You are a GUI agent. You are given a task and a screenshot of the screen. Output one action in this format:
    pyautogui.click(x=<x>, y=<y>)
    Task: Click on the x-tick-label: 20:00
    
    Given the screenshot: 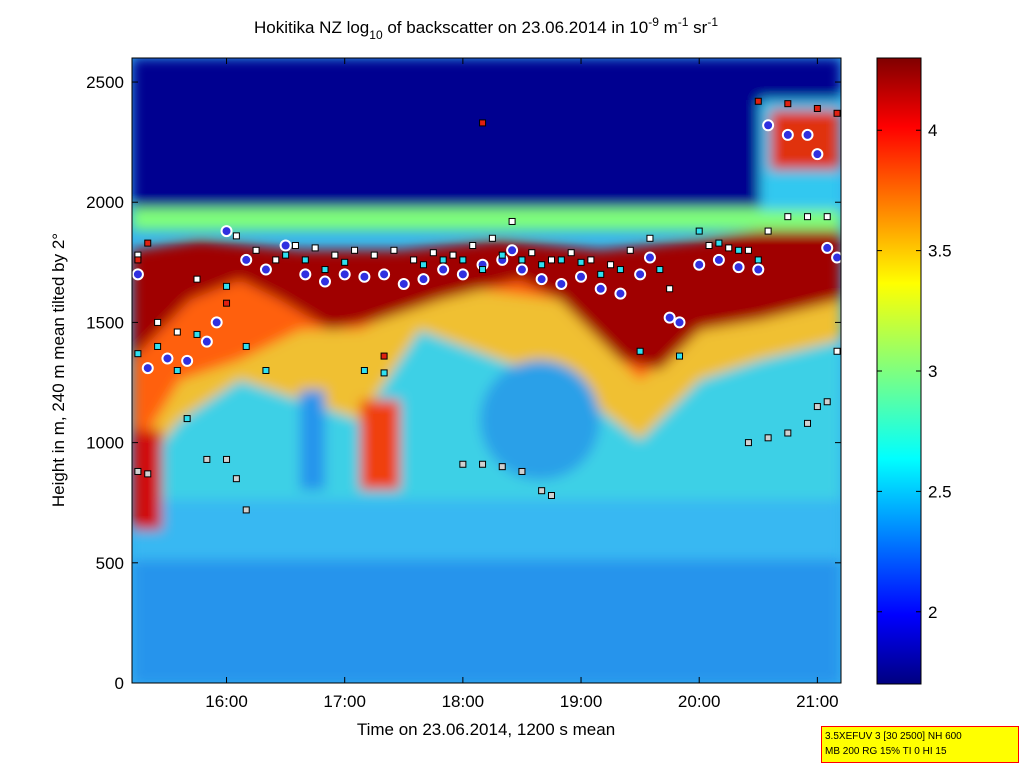 What is the action you would take?
    pyautogui.click(x=699, y=701)
    